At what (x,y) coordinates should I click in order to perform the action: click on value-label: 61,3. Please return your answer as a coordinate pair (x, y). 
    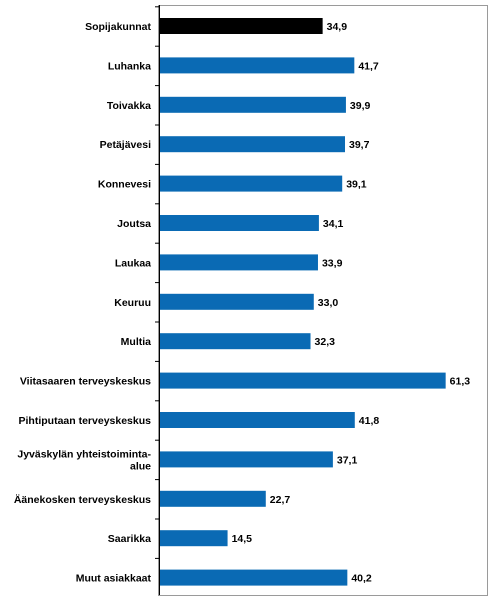
    Looking at the image, I should click on (460, 382).